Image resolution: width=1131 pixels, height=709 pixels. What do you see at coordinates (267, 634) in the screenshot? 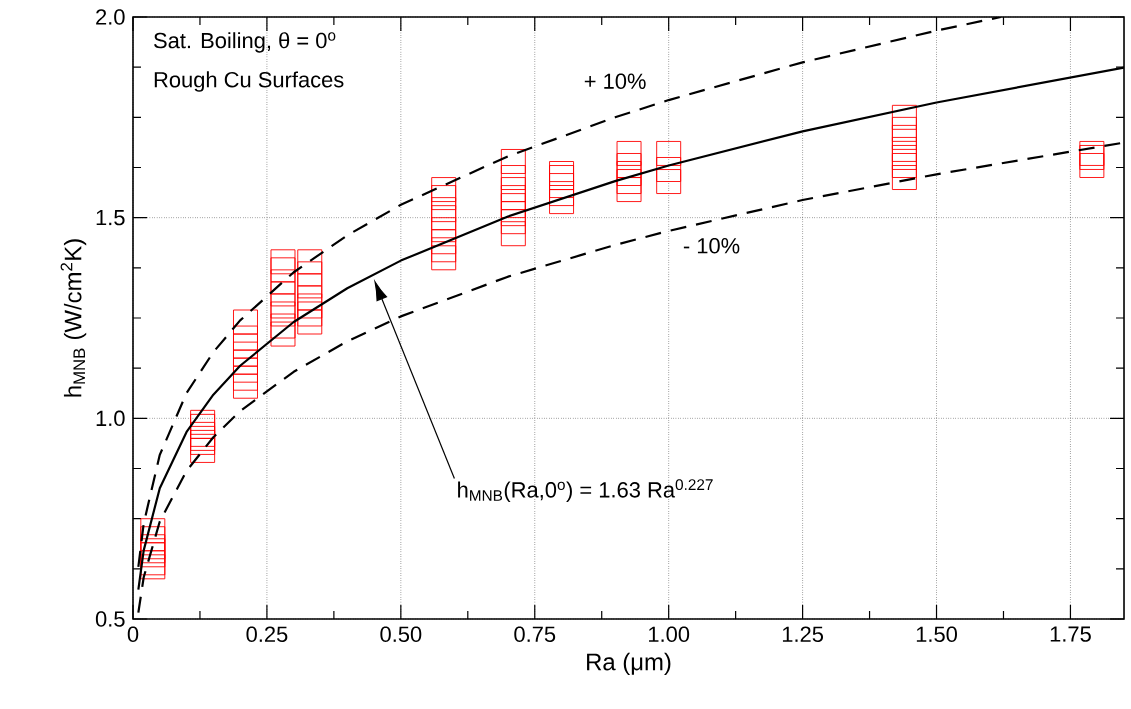
I see `x-tick-label: 0.25` at bounding box center [267, 634].